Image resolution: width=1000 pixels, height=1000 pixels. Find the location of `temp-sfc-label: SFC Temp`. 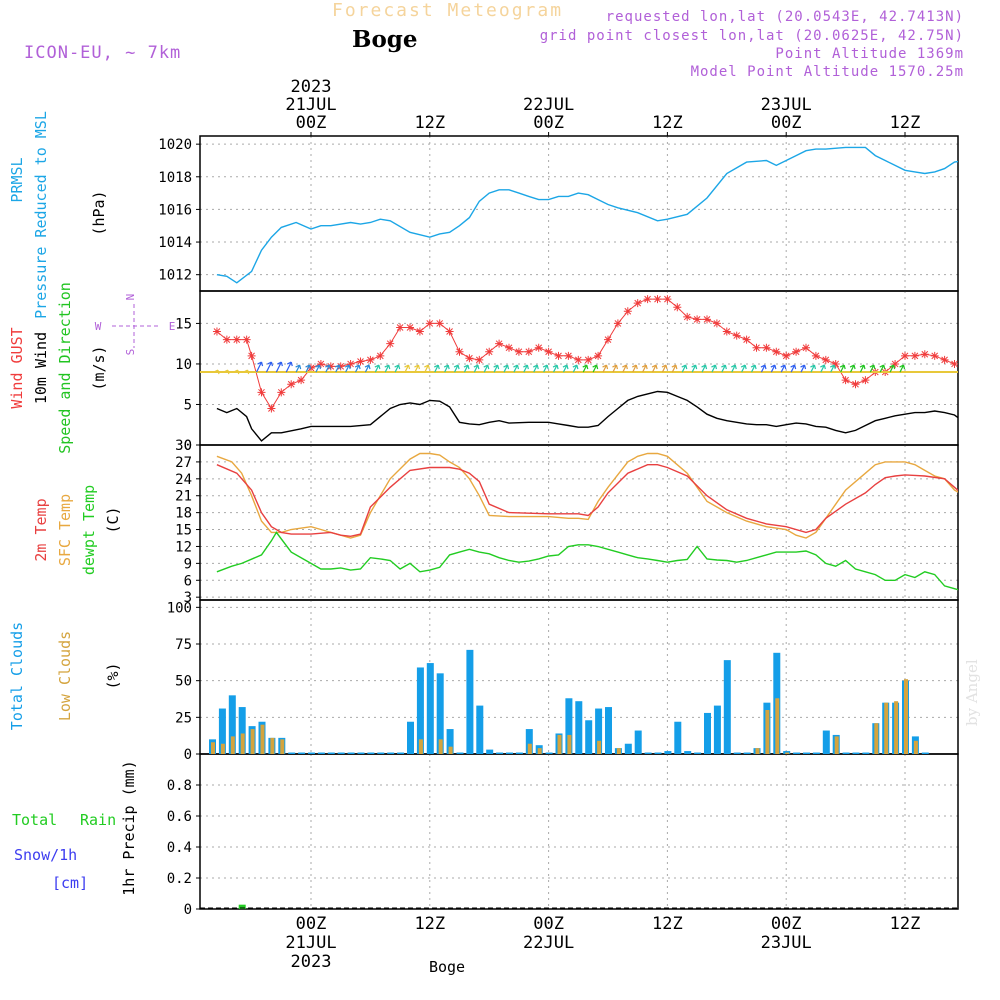

temp-sfc-label: SFC Temp is located at coordinates (65, 530).